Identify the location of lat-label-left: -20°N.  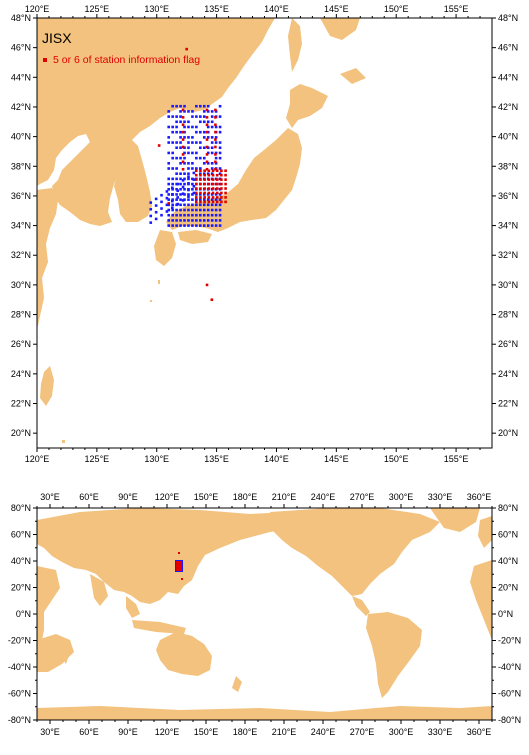
(19, 641).